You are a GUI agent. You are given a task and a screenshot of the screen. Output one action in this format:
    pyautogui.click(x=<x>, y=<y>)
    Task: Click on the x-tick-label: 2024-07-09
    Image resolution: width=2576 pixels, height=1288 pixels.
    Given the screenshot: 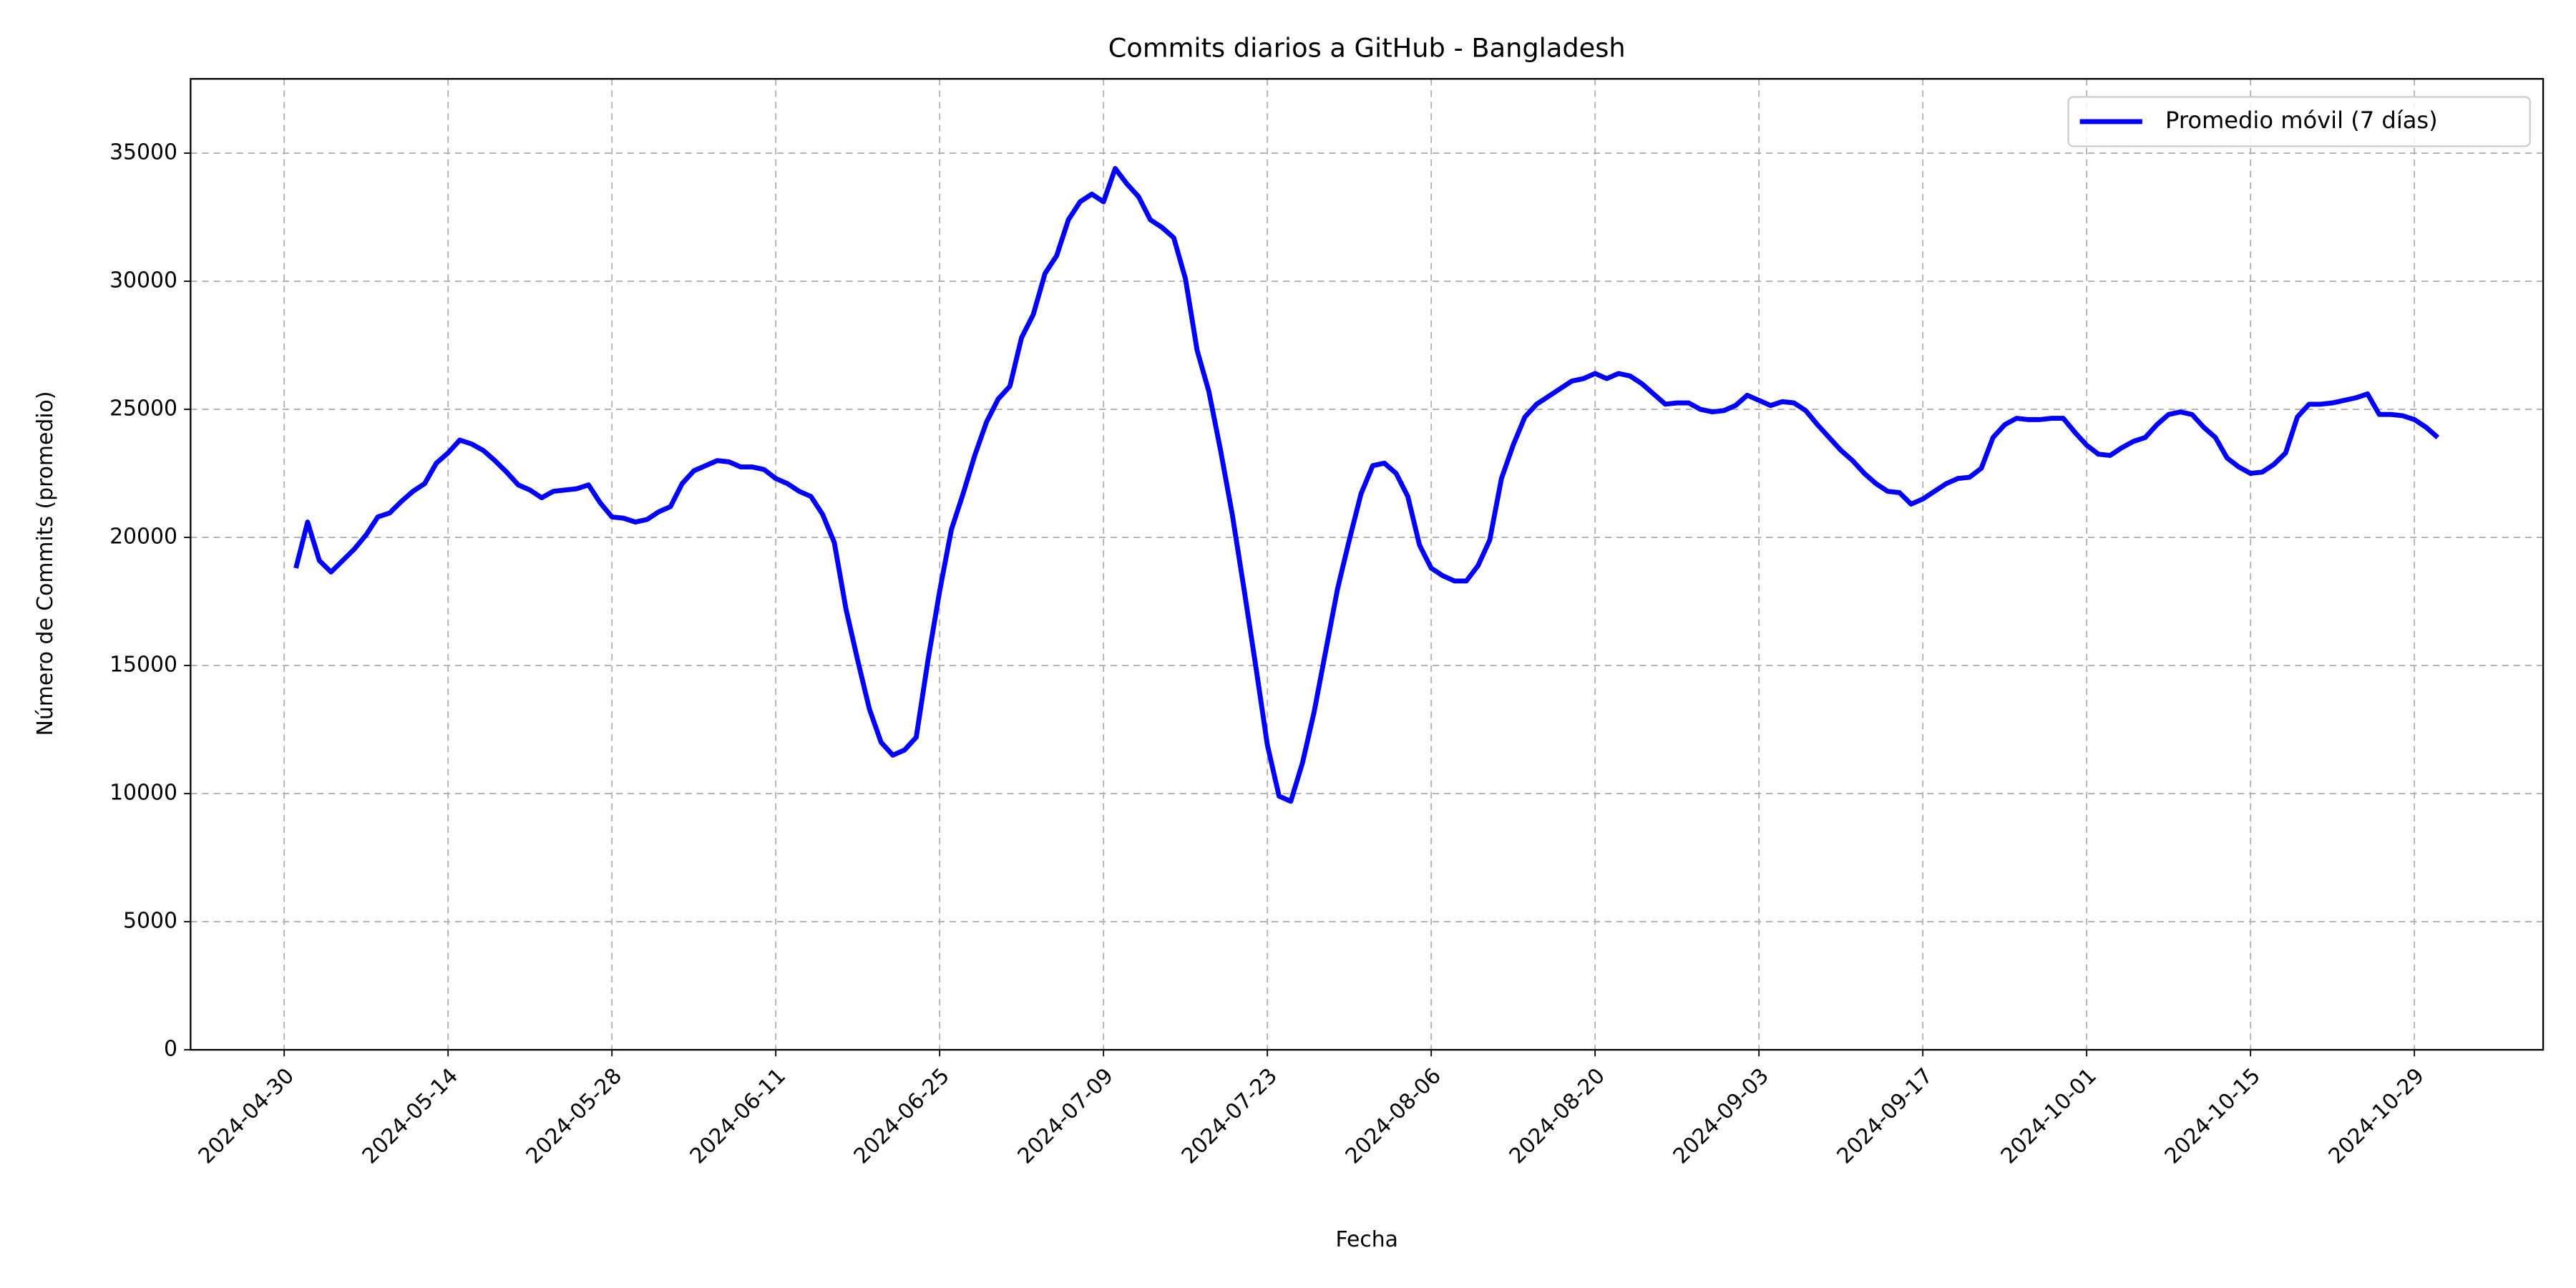 What is the action you would take?
    pyautogui.click(x=1065, y=1116)
    